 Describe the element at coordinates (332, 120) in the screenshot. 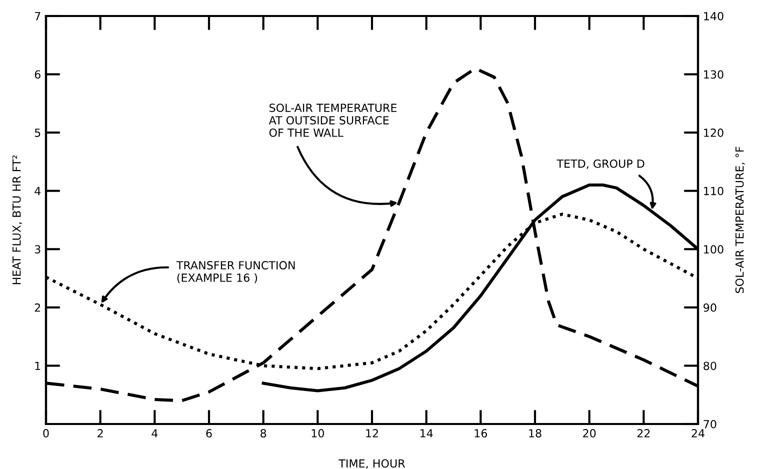

I see `annotation: SOL-AIR TEMPERATURE AT OUTSIDE SURFACE OF THE WALL` at that location.